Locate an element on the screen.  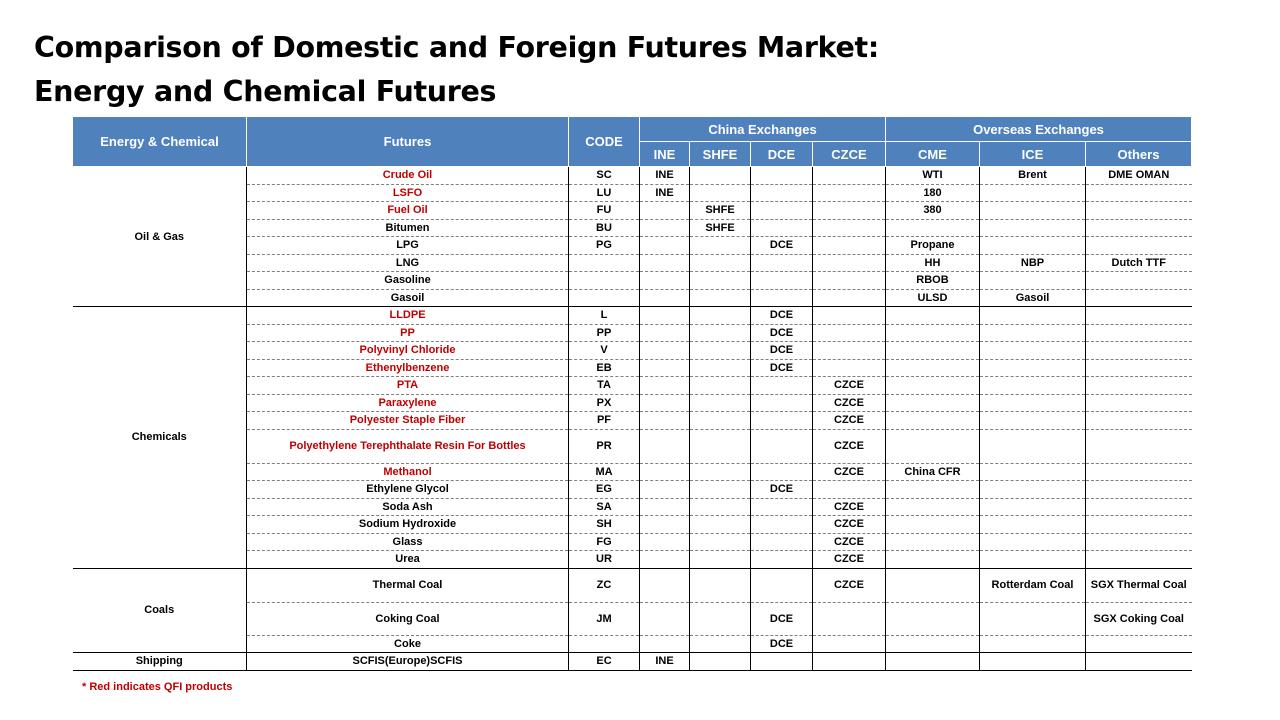
futures-name-cell: SCFIS(Europe)SCFIS is located at coordinates (407, 661).